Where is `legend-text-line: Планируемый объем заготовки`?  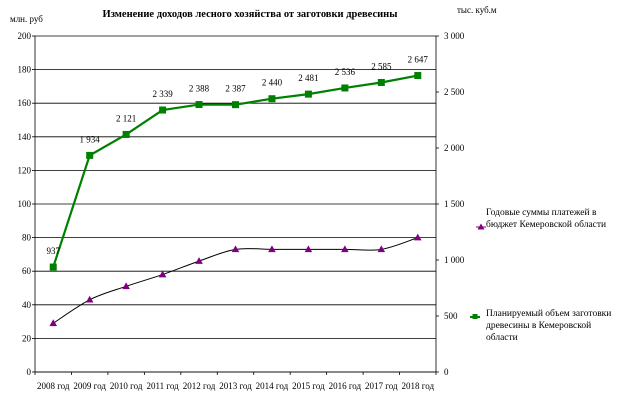 legend-text-line: Планируемый объем заготовки is located at coordinates (548, 313).